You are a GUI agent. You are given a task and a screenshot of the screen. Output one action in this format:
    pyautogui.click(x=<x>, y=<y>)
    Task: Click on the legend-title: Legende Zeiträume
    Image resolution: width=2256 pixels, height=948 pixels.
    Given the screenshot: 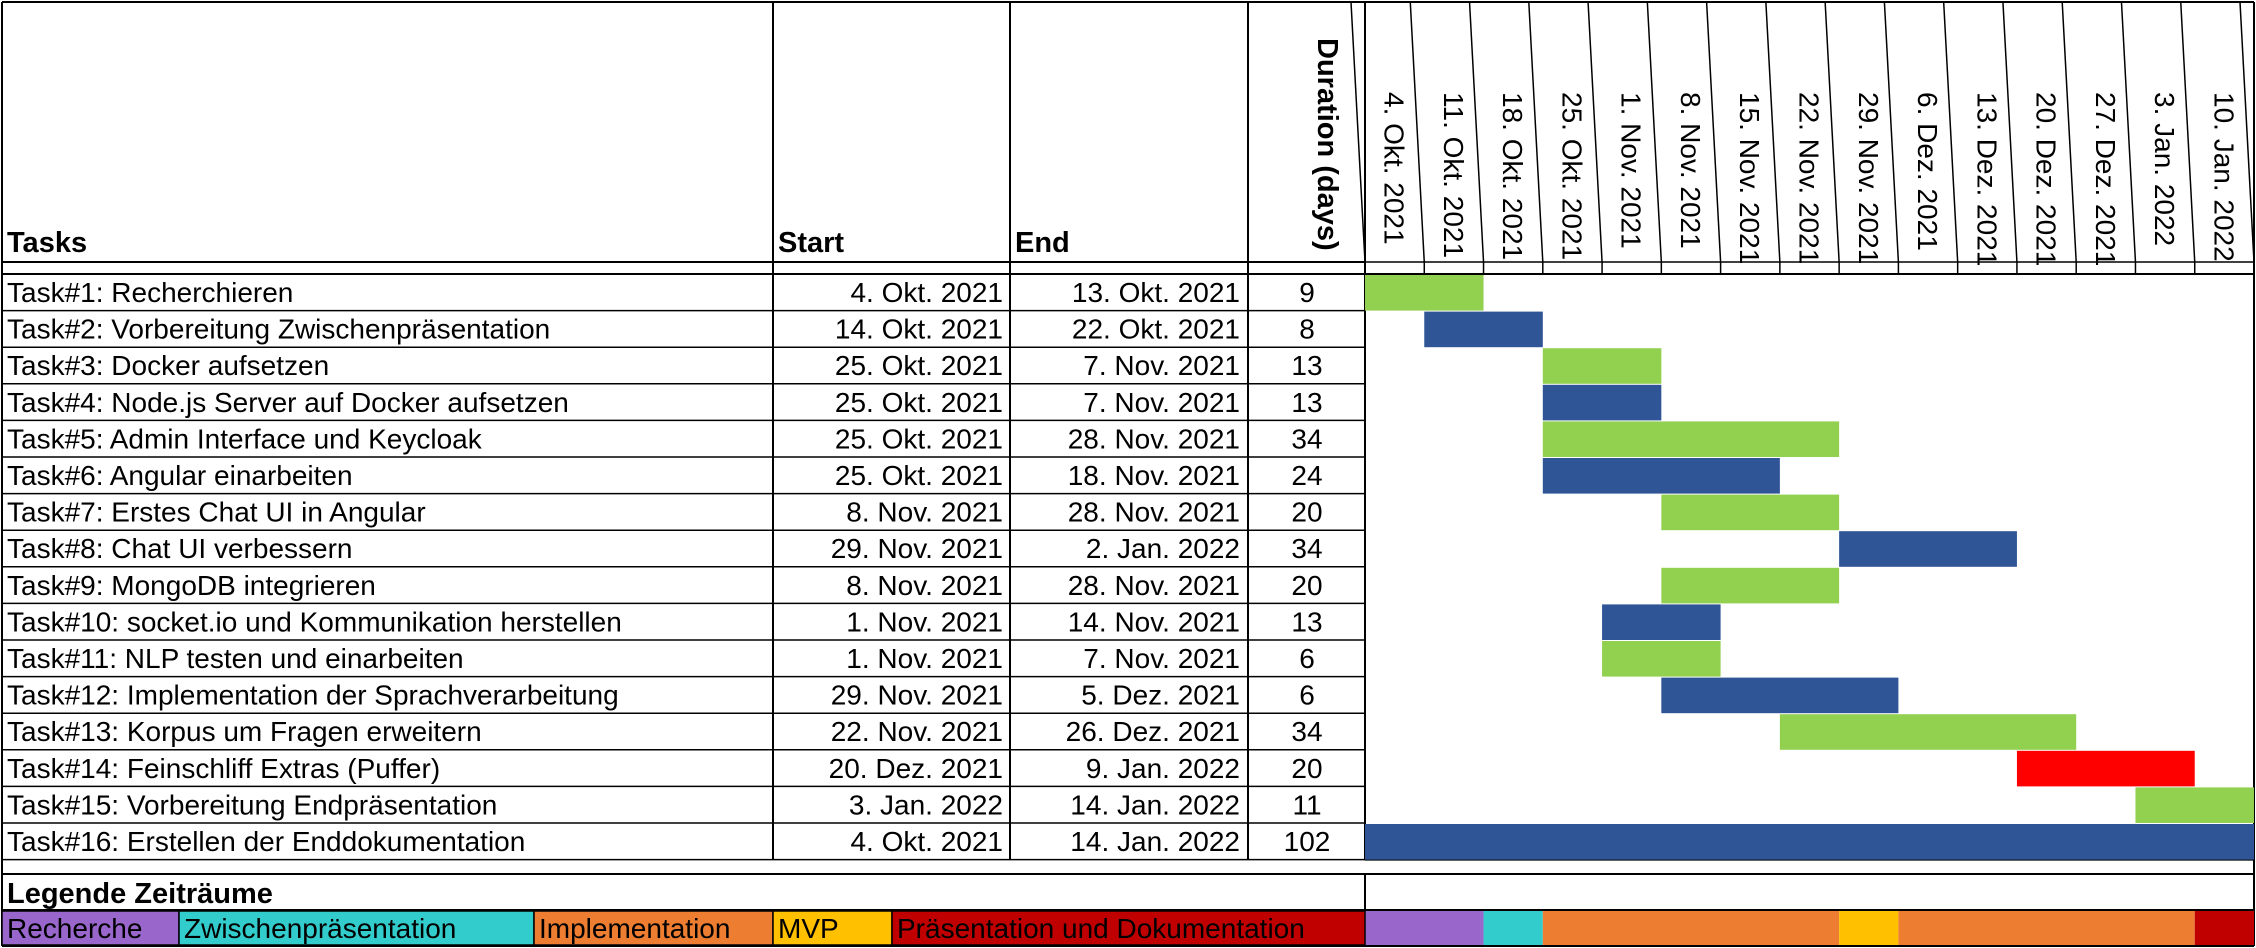 What is the action you would take?
    pyautogui.click(x=140, y=894)
    